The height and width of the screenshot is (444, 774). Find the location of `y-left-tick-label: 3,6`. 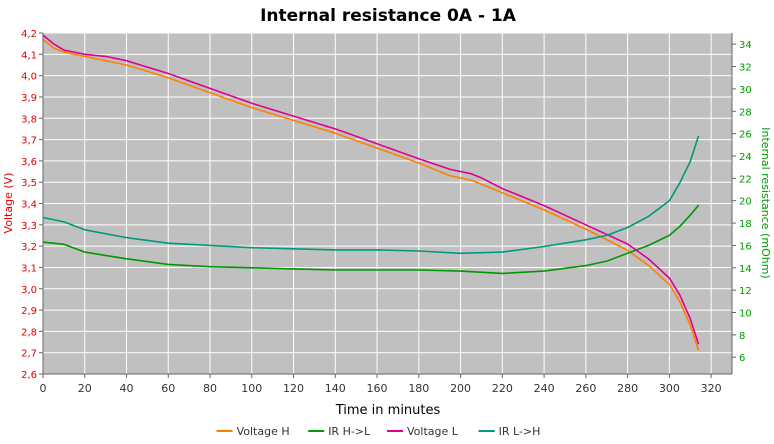

y-left-tick-label: 3,6 is located at coordinates (29, 162).